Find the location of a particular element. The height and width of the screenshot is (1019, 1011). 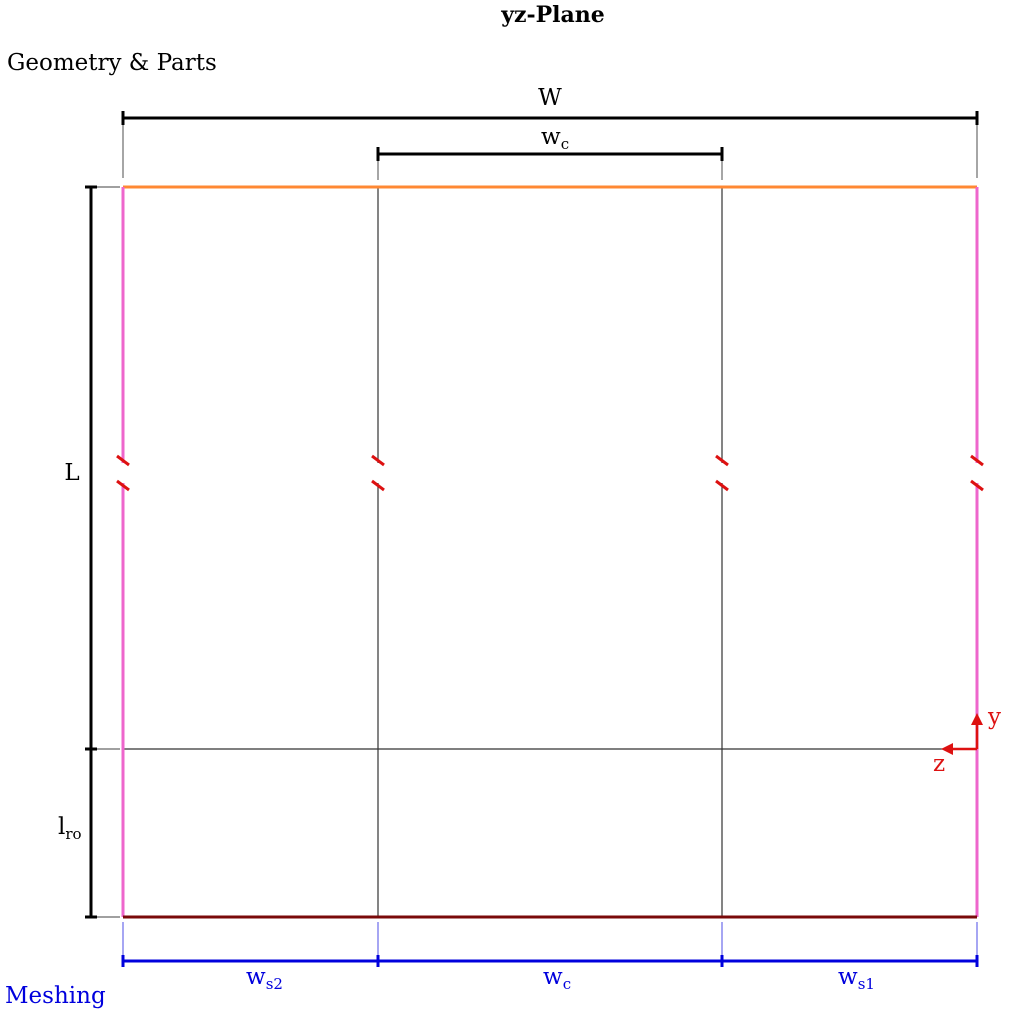

svg-text: lro is located at coordinates (70, 828).